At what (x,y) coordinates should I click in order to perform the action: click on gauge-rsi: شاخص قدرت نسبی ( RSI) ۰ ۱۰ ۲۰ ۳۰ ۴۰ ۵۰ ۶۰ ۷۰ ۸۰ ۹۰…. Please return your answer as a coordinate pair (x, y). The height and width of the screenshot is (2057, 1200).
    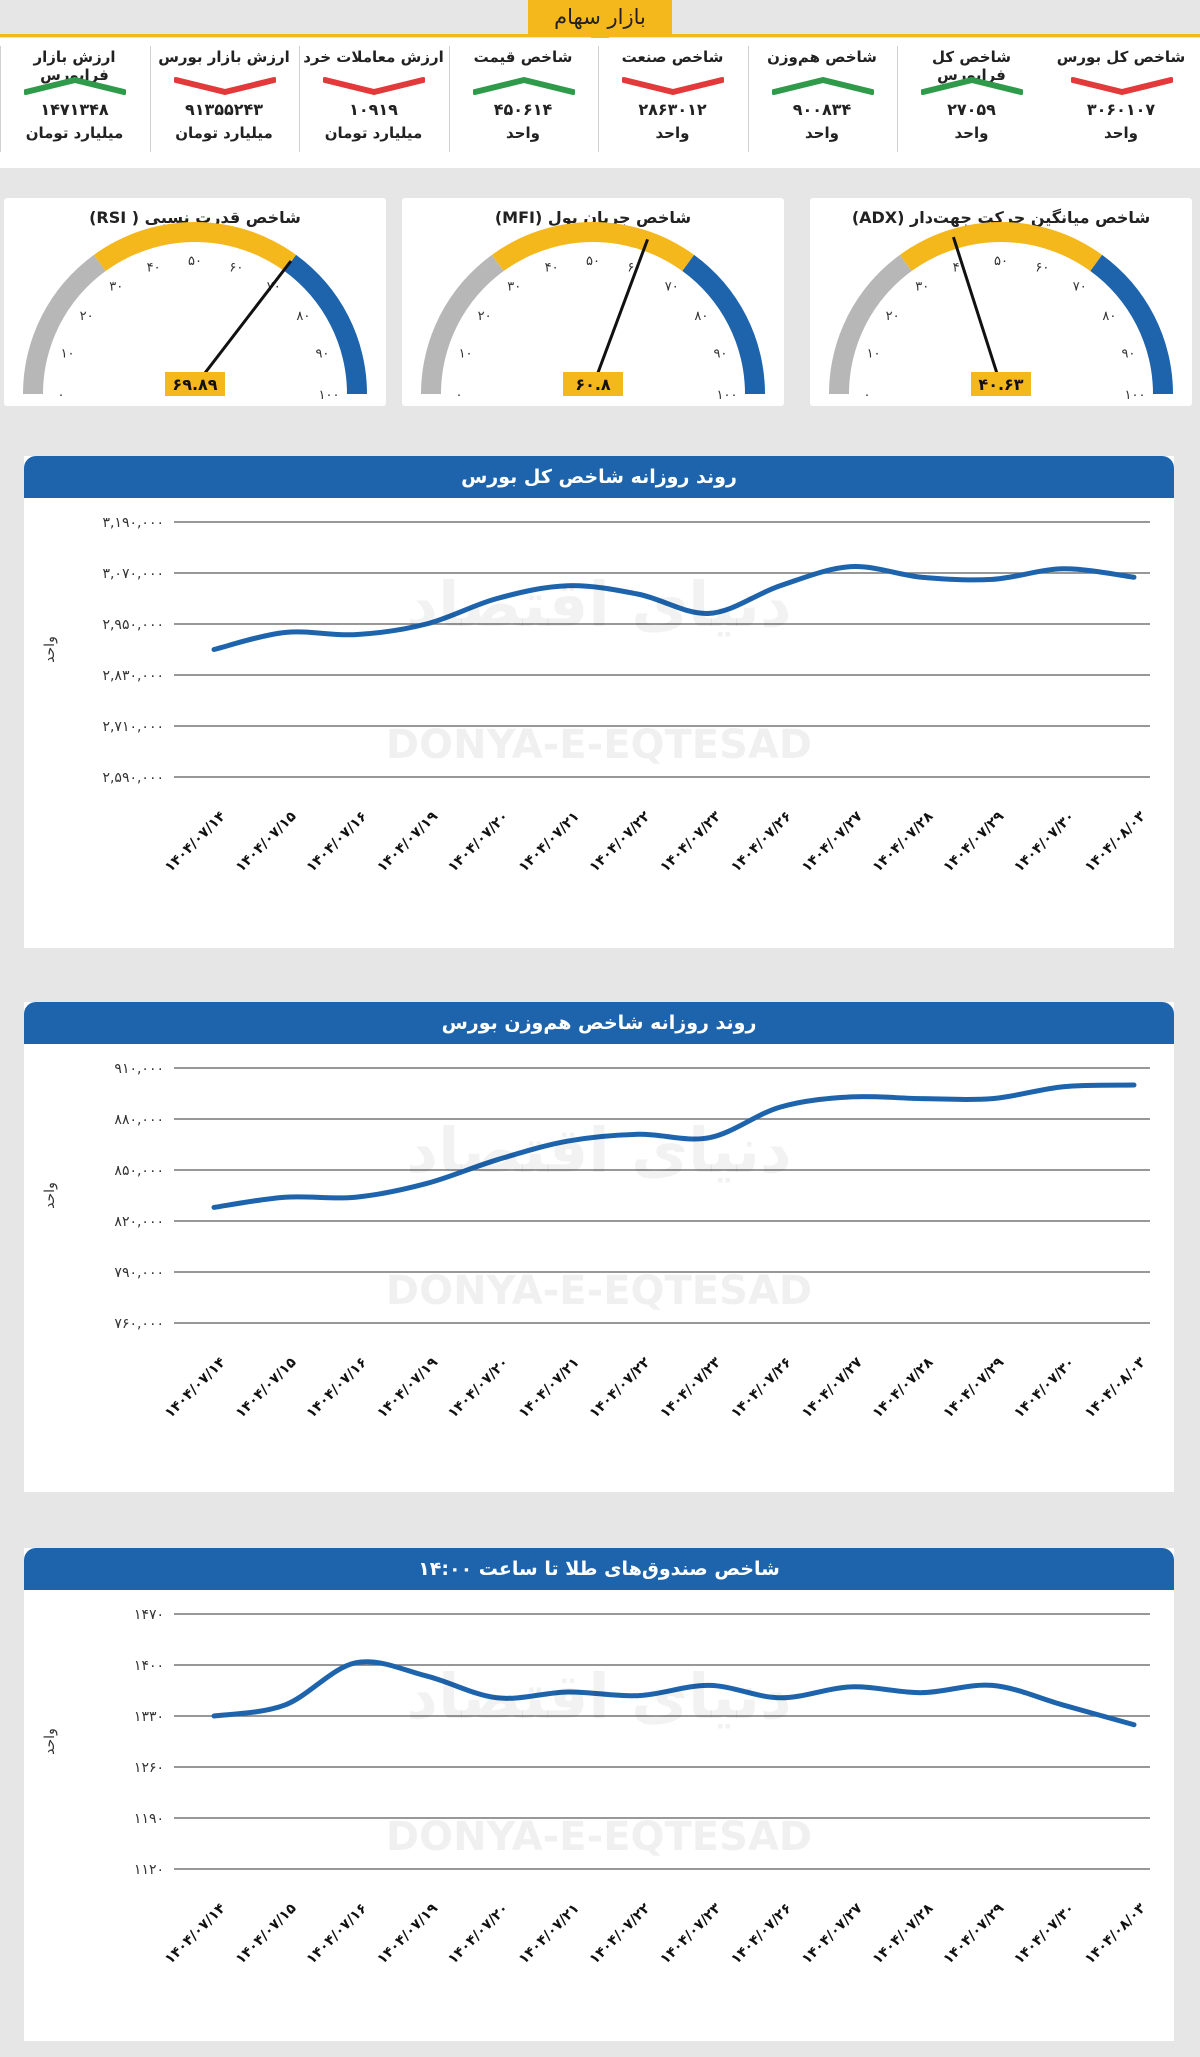
    Looking at the image, I should click on (195, 302).